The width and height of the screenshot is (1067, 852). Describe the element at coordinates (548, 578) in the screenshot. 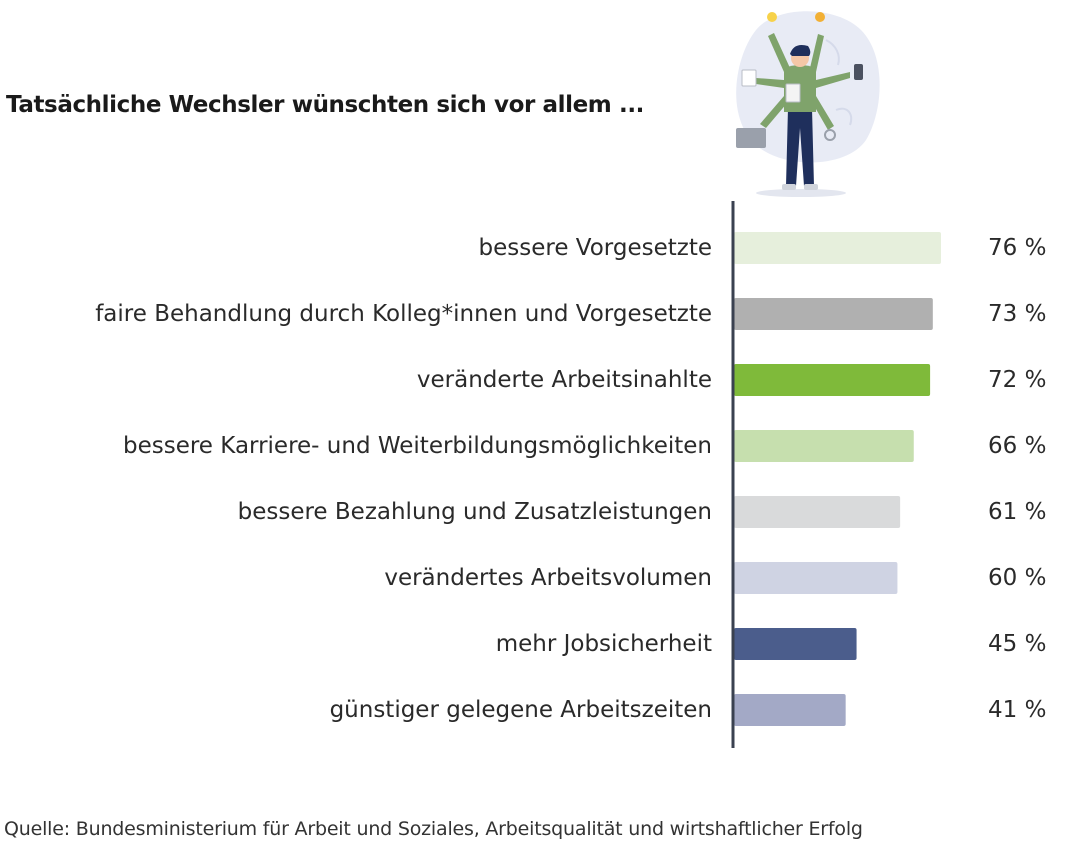

I see `category-label: verändertes Arbeitsvolumen` at that location.